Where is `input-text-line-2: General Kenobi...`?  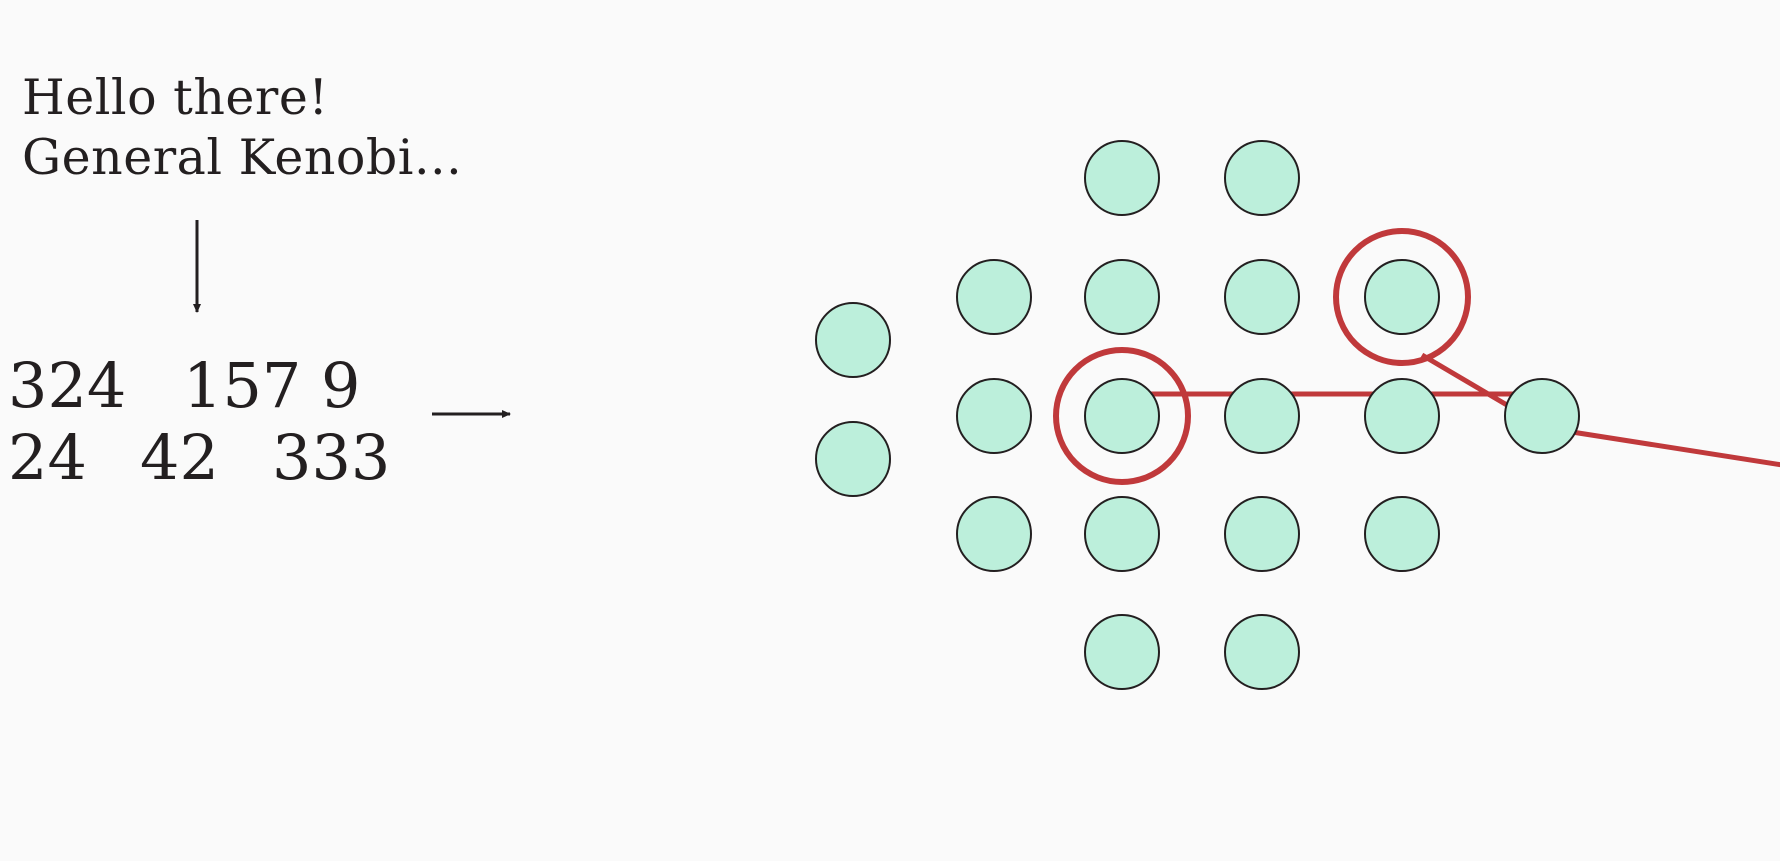
input-text-line-2: General Kenobi... is located at coordinates (242, 157).